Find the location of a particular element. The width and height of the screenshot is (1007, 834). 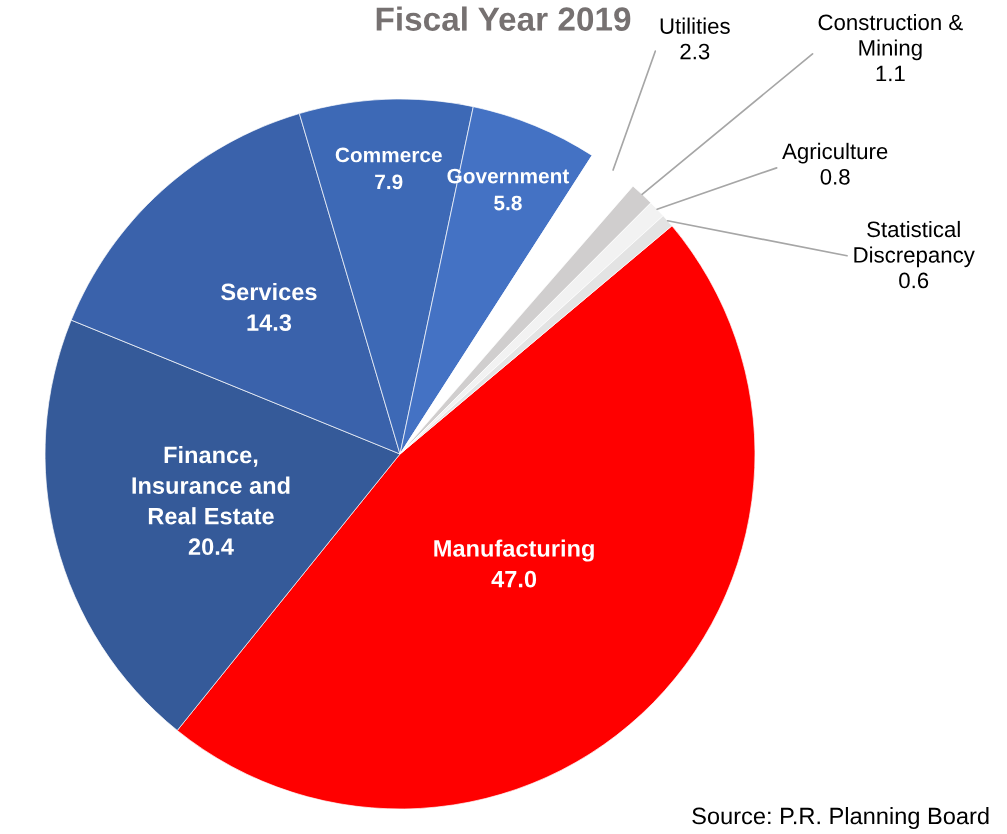

slice-label: Utilities is located at coordinates (695, 25).